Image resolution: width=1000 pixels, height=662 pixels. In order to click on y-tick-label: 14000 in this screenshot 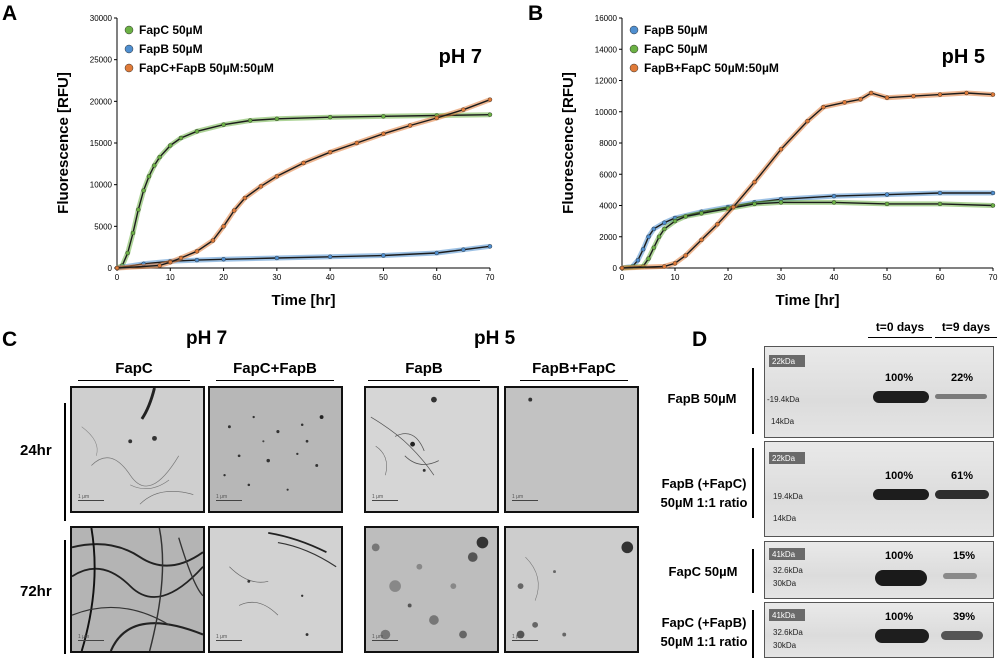, I will do `click(606, 49)`.